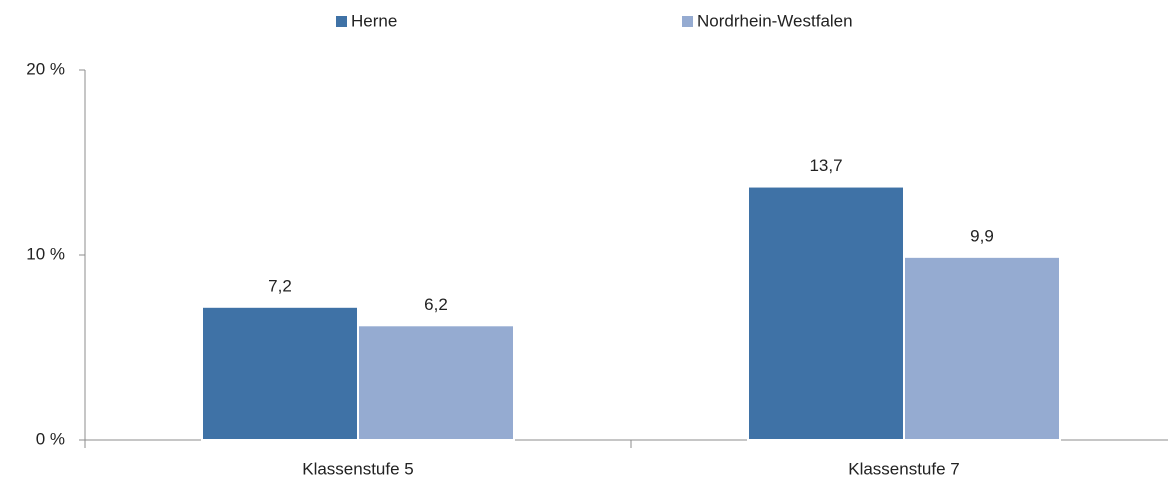 The height and width of the screenshot is (485, 1168). What do you see at coordinates (825, 165) in the screenshot?
I see `data-label: 13,7` at bounding box center [825, 165].